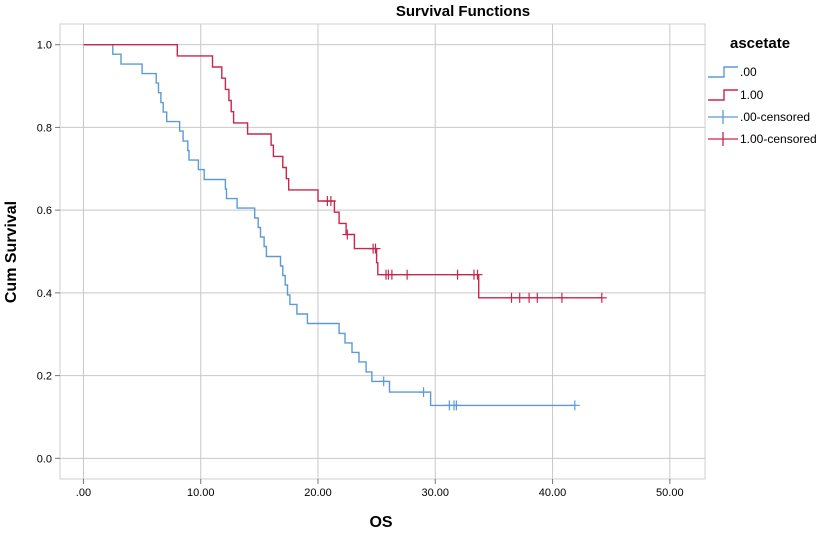 The width and height of the screenshot is (837, 536). What do you see at coordinates (748, 72) in the screenshot?
I see `legend-label: .00` at bounding box center [748, 72].